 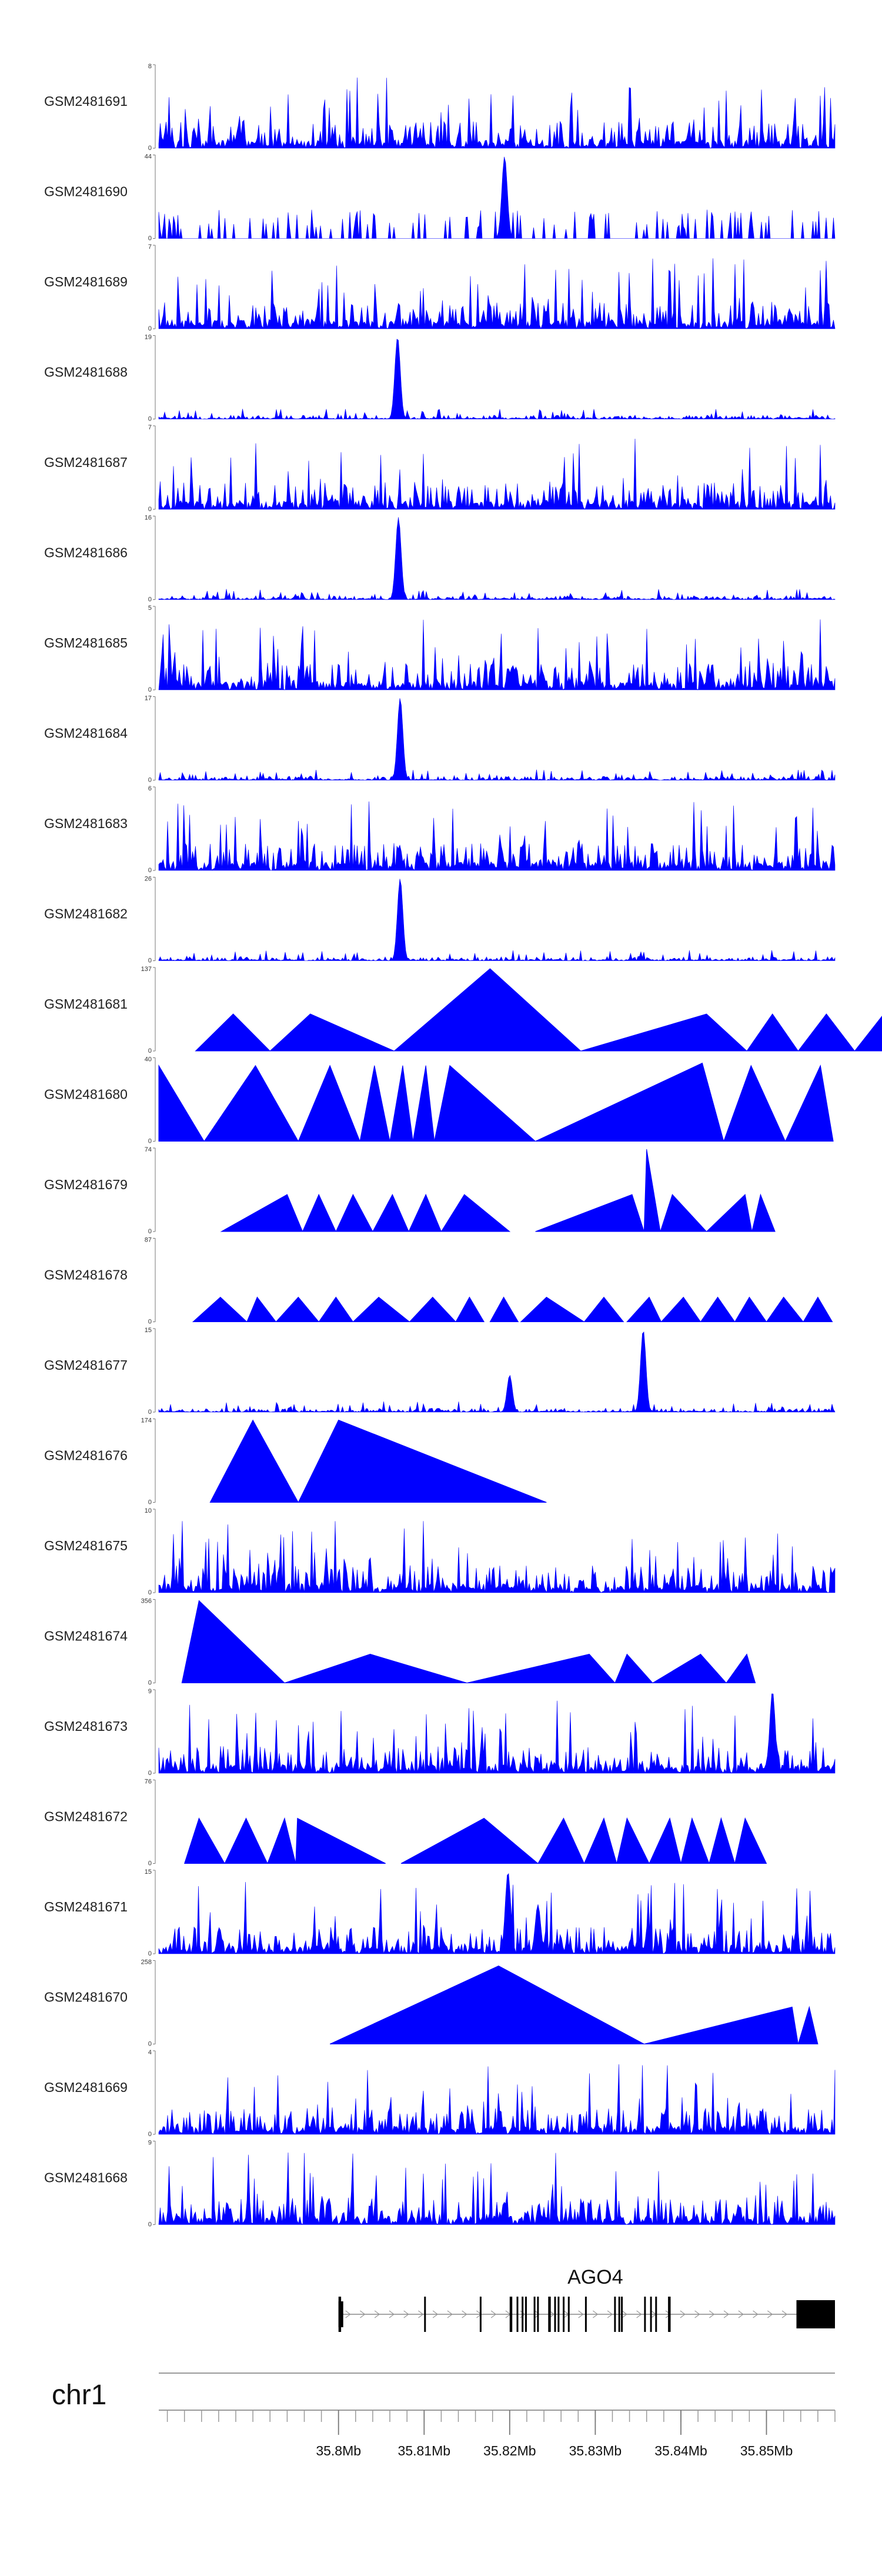 What do you see at coordinates (440, 829) in the screenshot?
I see `track-GSM2481683: GSM2481683 6 0` at bounding box center [440, 829].